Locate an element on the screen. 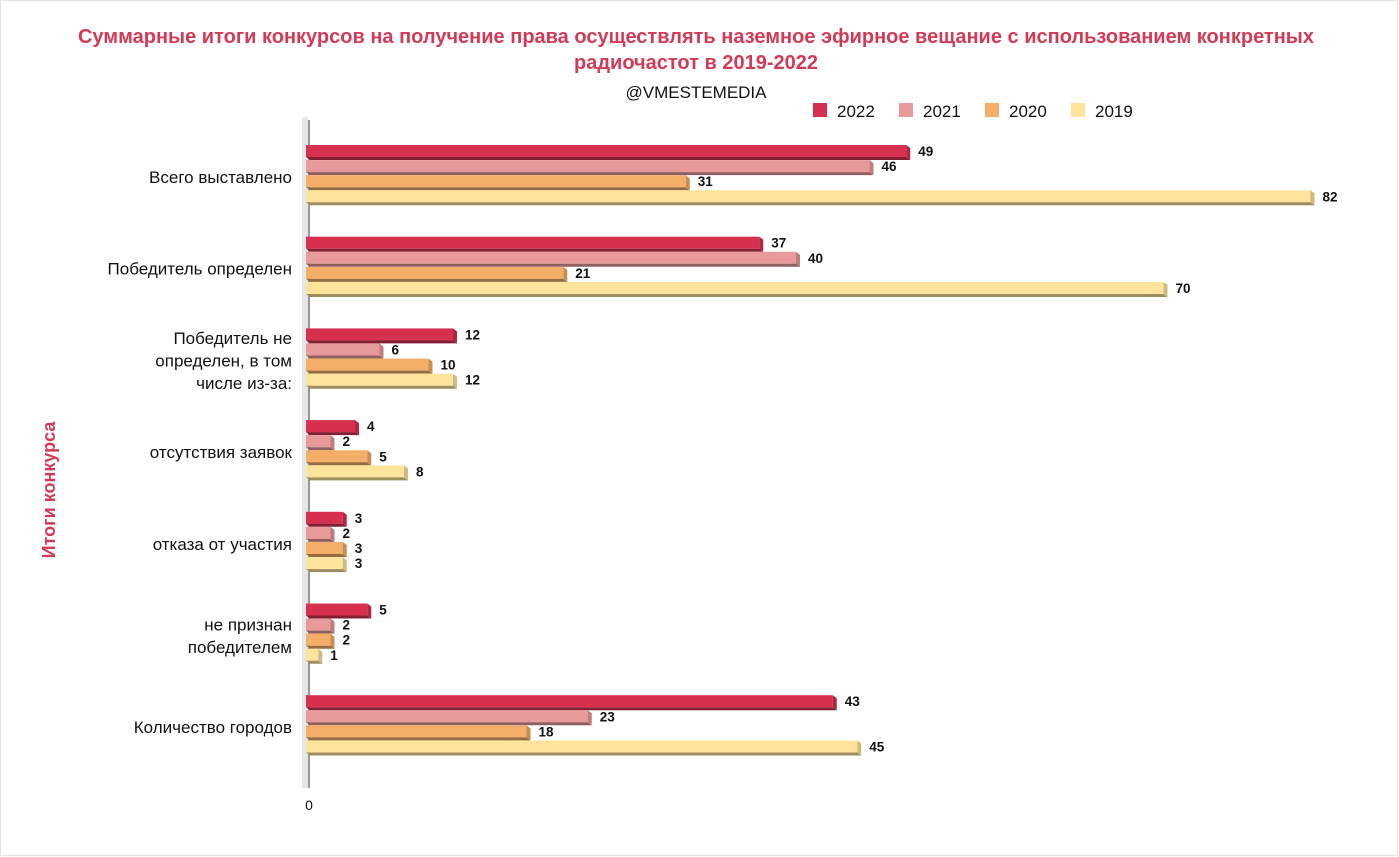 This screenshot has width=1399, height=857. value-label: 37 is located at coordinates (778, 243).